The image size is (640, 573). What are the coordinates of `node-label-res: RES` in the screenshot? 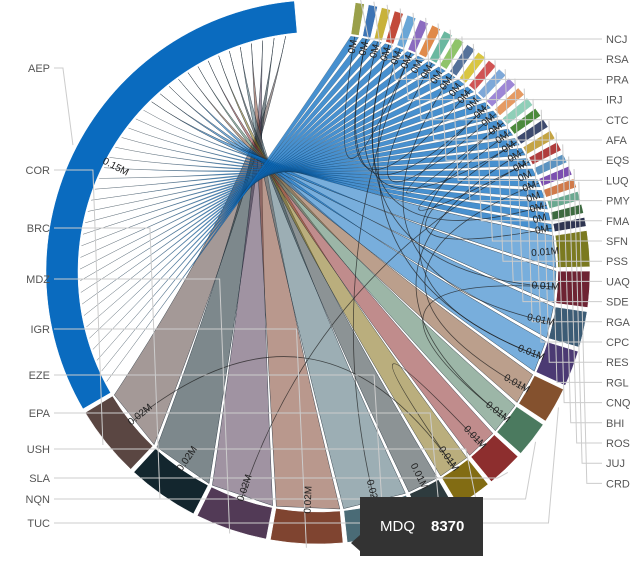 It's located at (617, 363).